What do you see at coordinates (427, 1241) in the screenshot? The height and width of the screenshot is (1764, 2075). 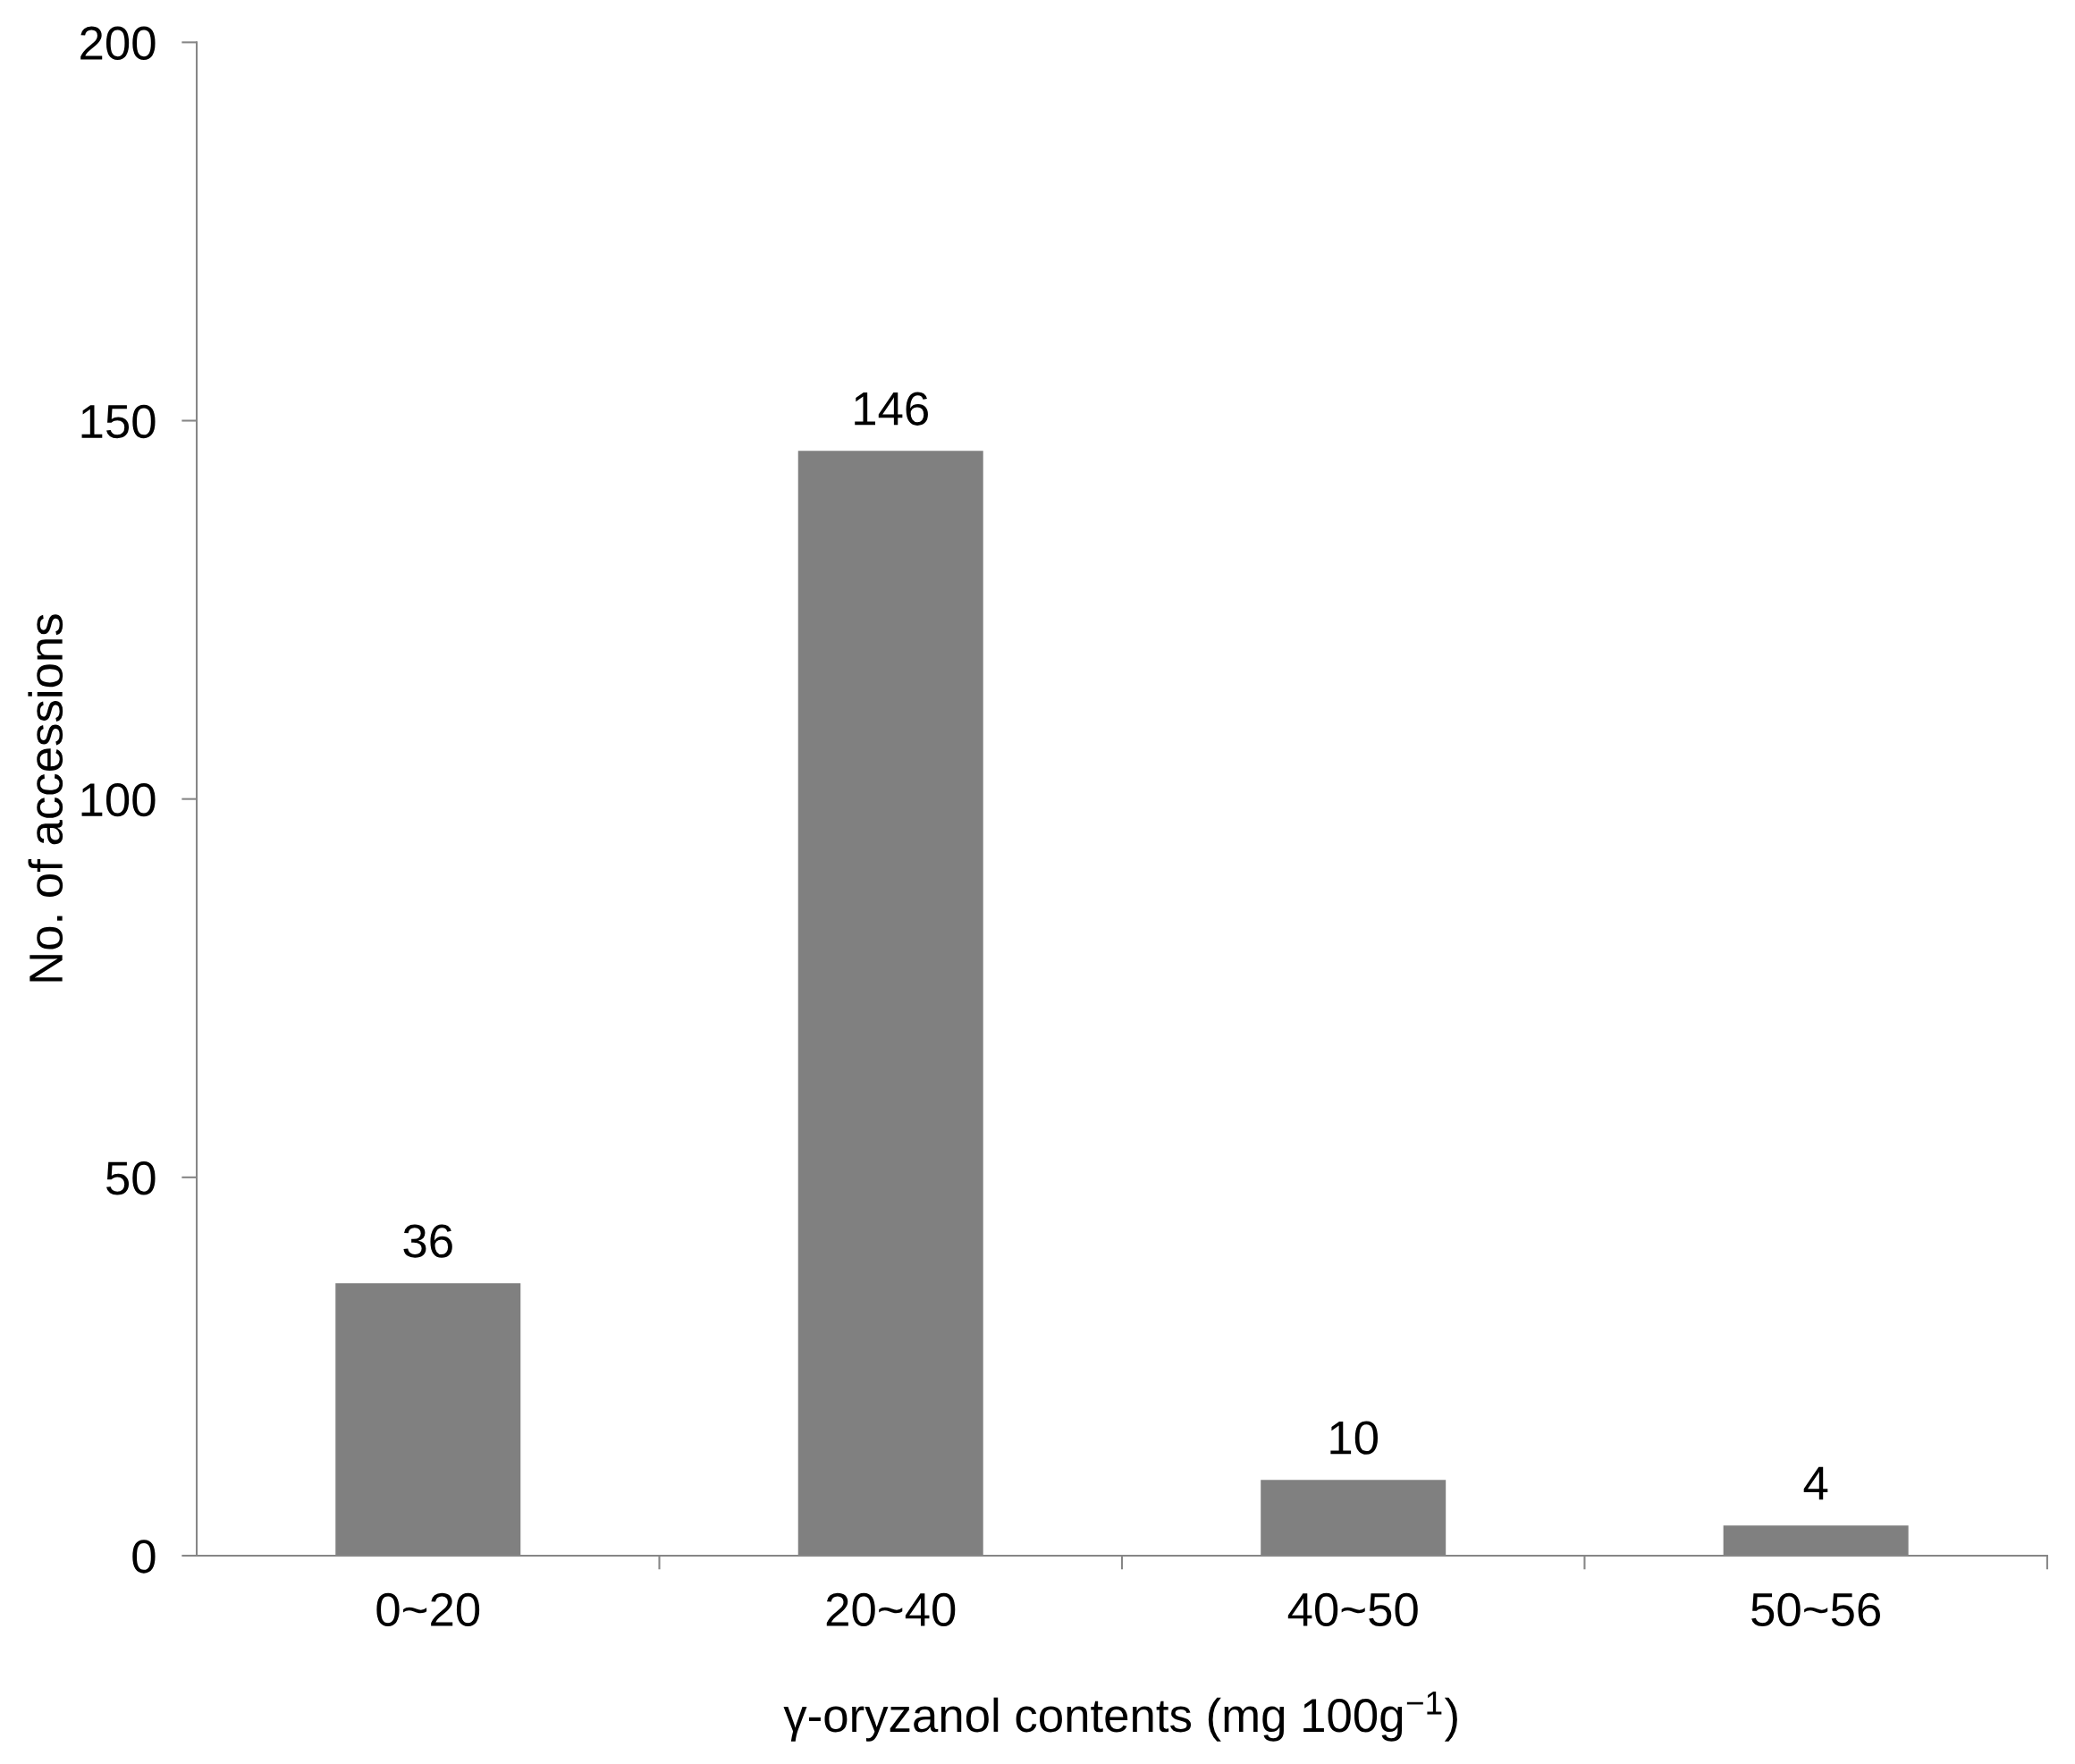 I see `data-label: 36` at bounding box center [427, 1241].